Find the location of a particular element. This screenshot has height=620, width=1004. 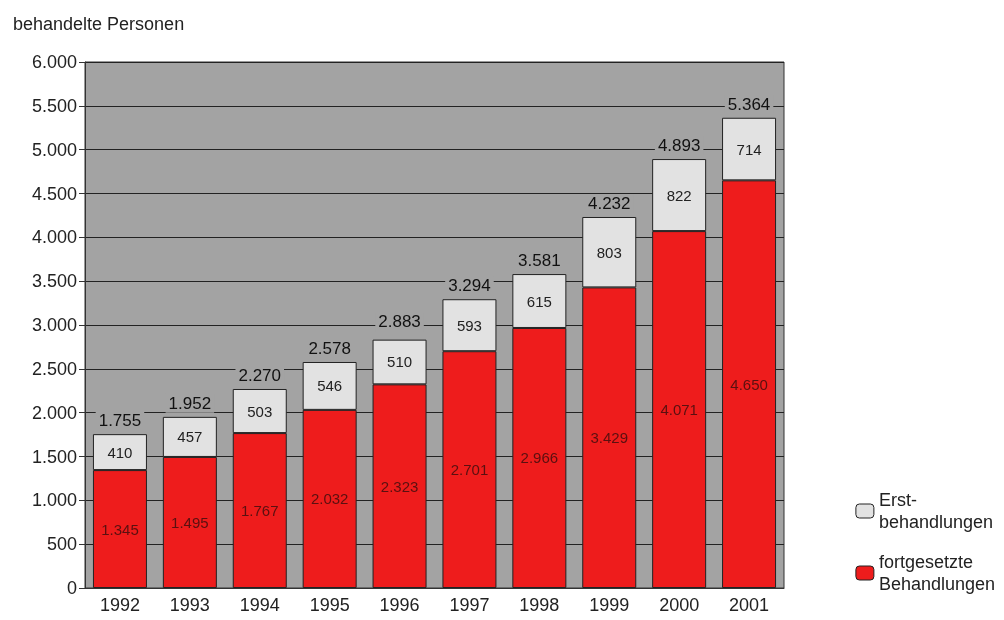

legend-label: fortgesetzte Behandlungen is located at coordinates (937, 573).